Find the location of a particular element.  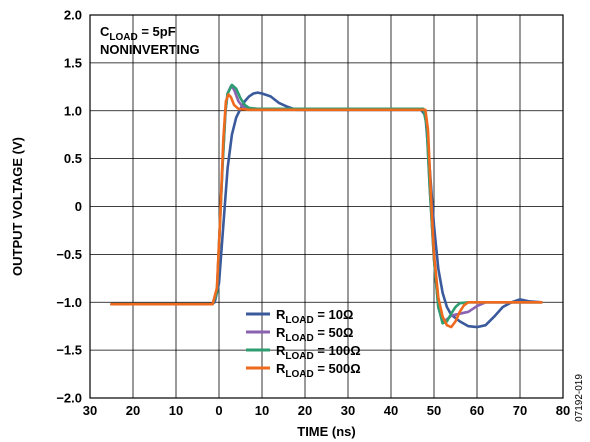

annotation-line-1: CLOAD = 5pF is located at coordinates (138, 33).